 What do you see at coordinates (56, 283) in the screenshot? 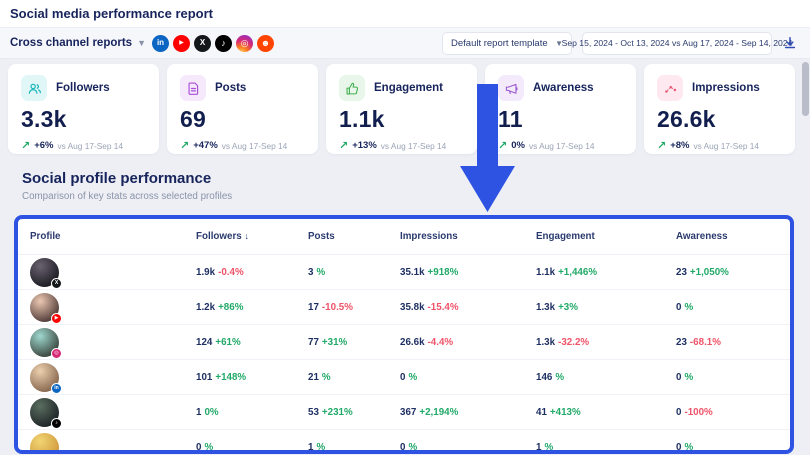
I see `x-badge-icon: X` at bounding box center [56, 283].